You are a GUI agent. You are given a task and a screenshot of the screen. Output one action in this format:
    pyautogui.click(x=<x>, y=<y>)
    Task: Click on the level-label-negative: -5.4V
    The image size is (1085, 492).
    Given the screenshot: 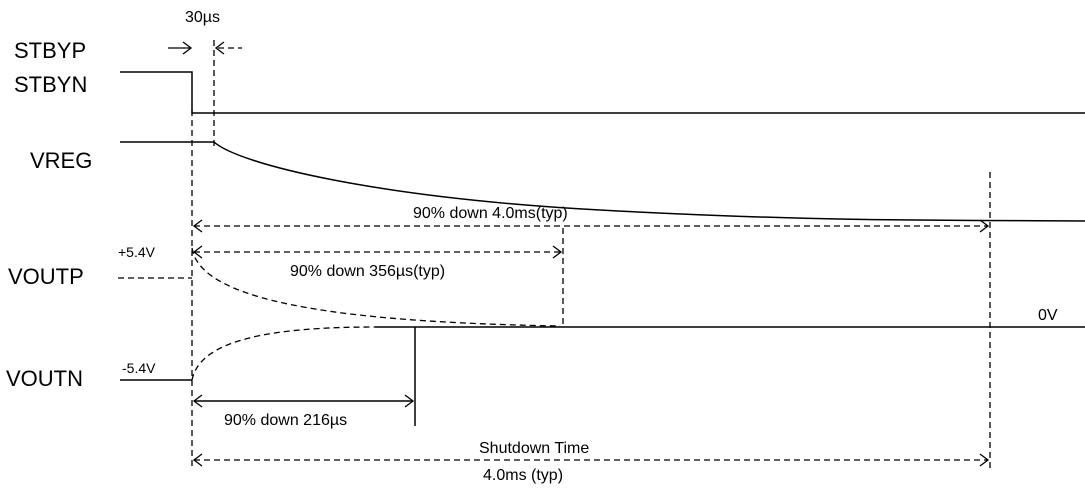 What is the action you would take?
    pyautogui.click(x=139, y=368)
    